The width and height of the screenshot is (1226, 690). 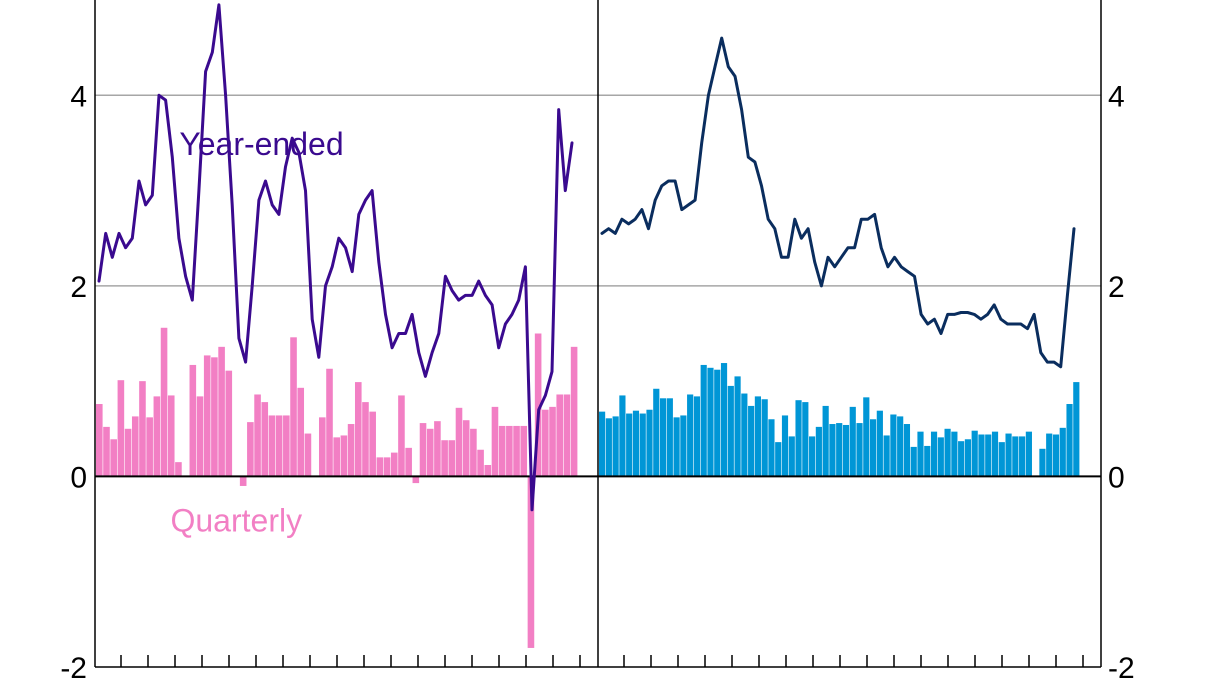 I want to click on y-tick-label-left: -2, so click(x=73, y=668).